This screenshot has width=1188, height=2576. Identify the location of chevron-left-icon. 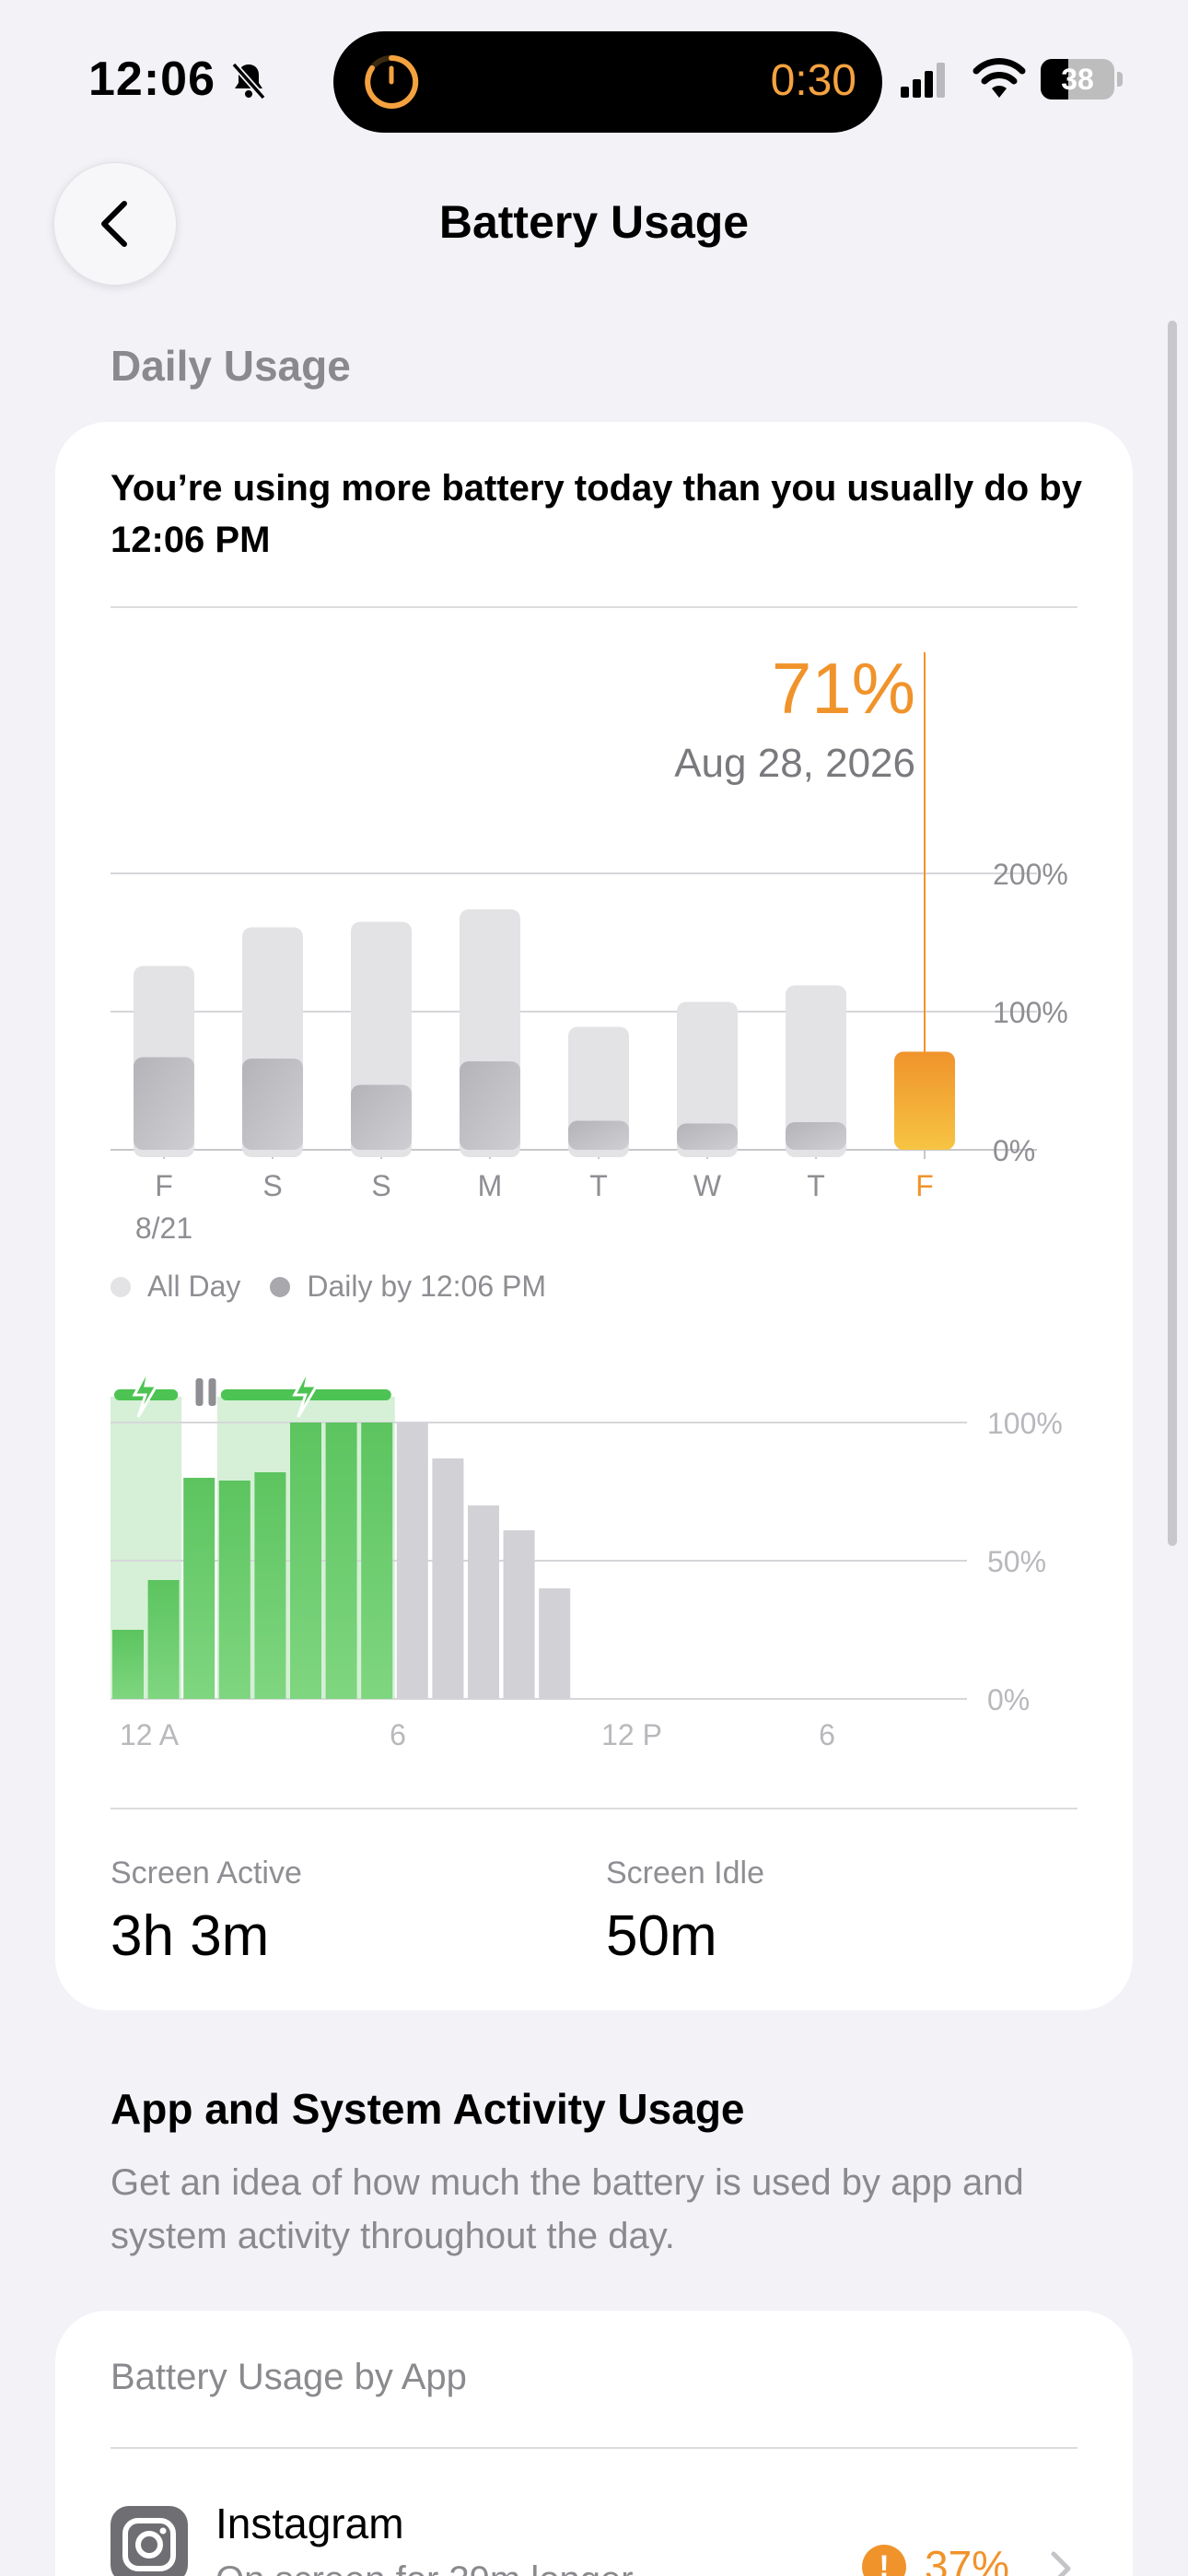
(114, 224).